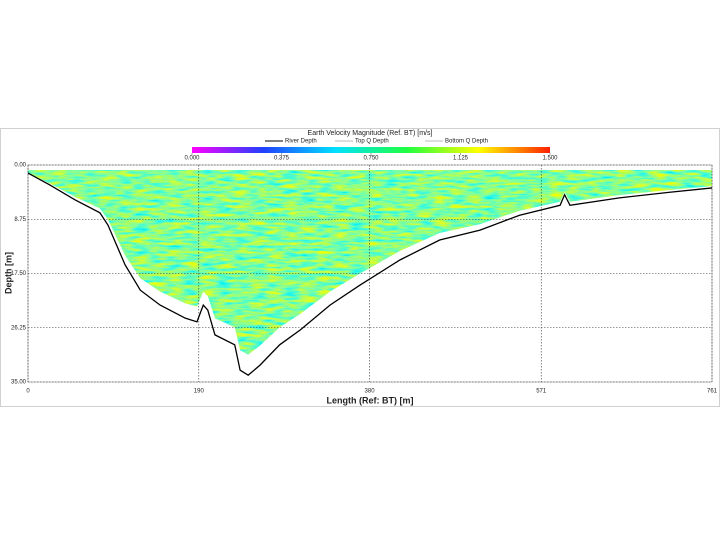 The image size is (720, 545). What do you see at coordinates (282, 159) in the screenshot?
I see `colorbar-tick-label: 0.375` at bounding box center [282, 159].